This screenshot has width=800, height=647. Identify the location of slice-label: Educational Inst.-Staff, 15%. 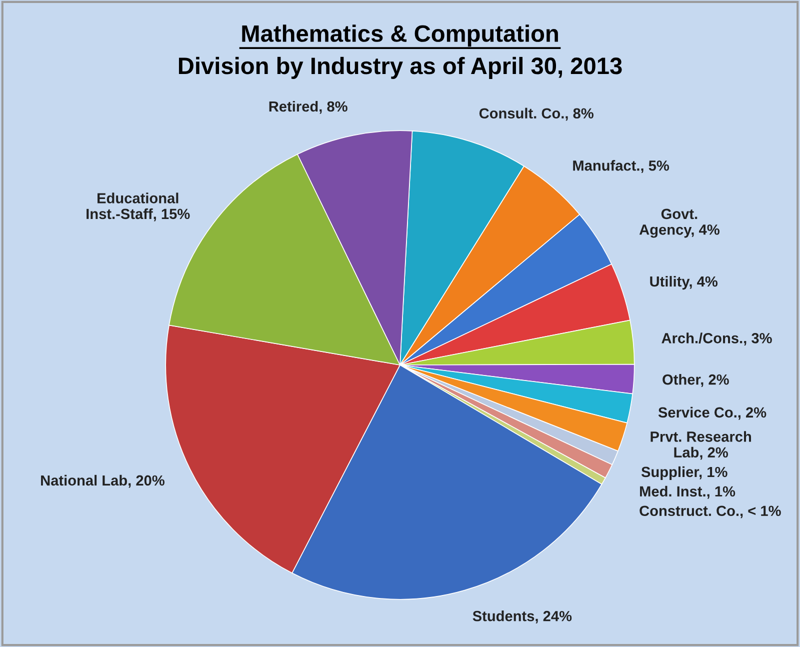
(138, 207).